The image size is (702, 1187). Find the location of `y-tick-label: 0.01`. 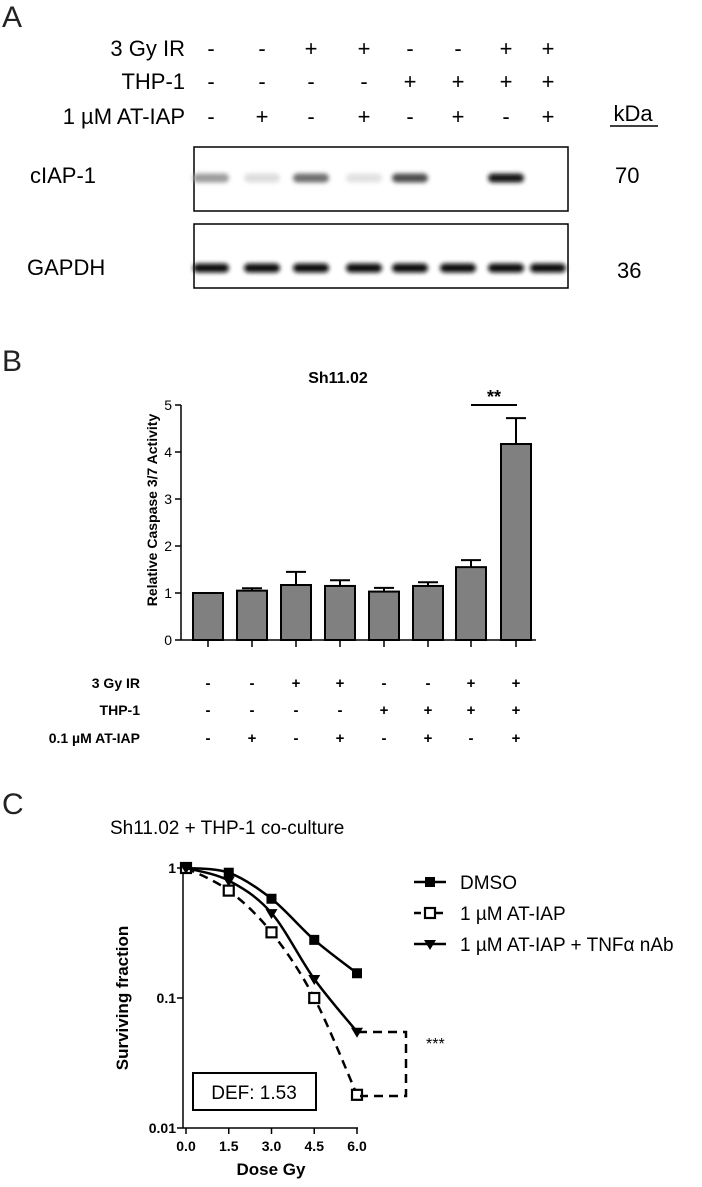

y-tick-label: 0.01 is located at coordinates (162, 1128).